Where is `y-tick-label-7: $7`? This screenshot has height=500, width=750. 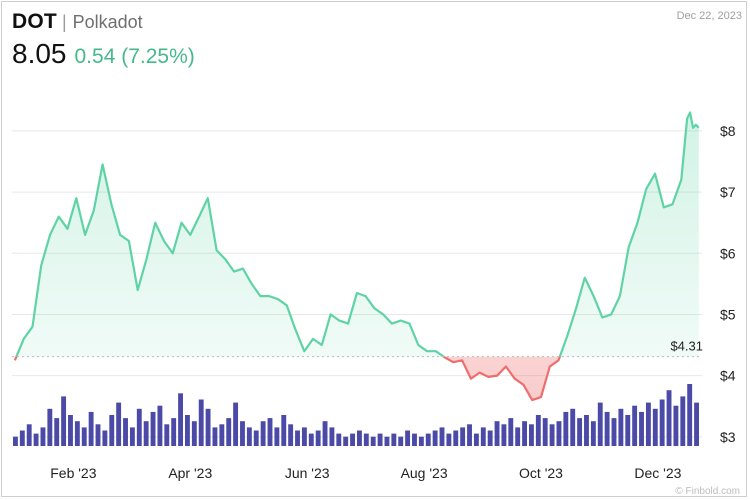 y-tick-label-7: $7 is located at coordinates (728, 192).